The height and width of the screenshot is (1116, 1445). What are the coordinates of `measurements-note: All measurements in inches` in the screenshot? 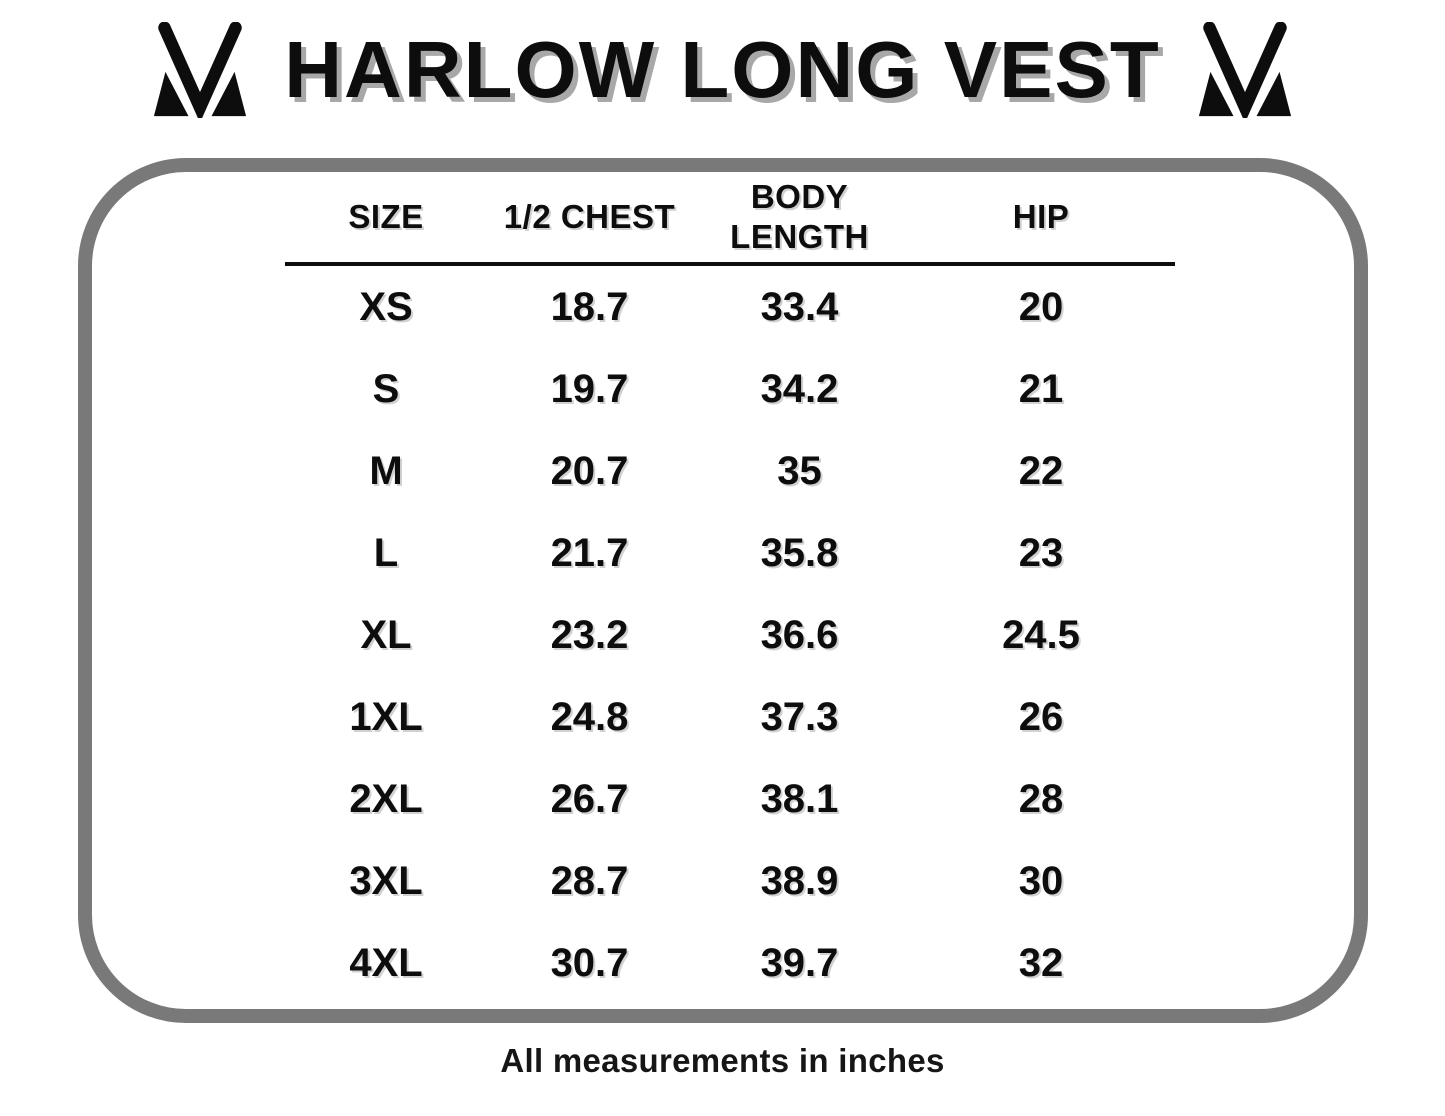 It's located at (722, 1060).